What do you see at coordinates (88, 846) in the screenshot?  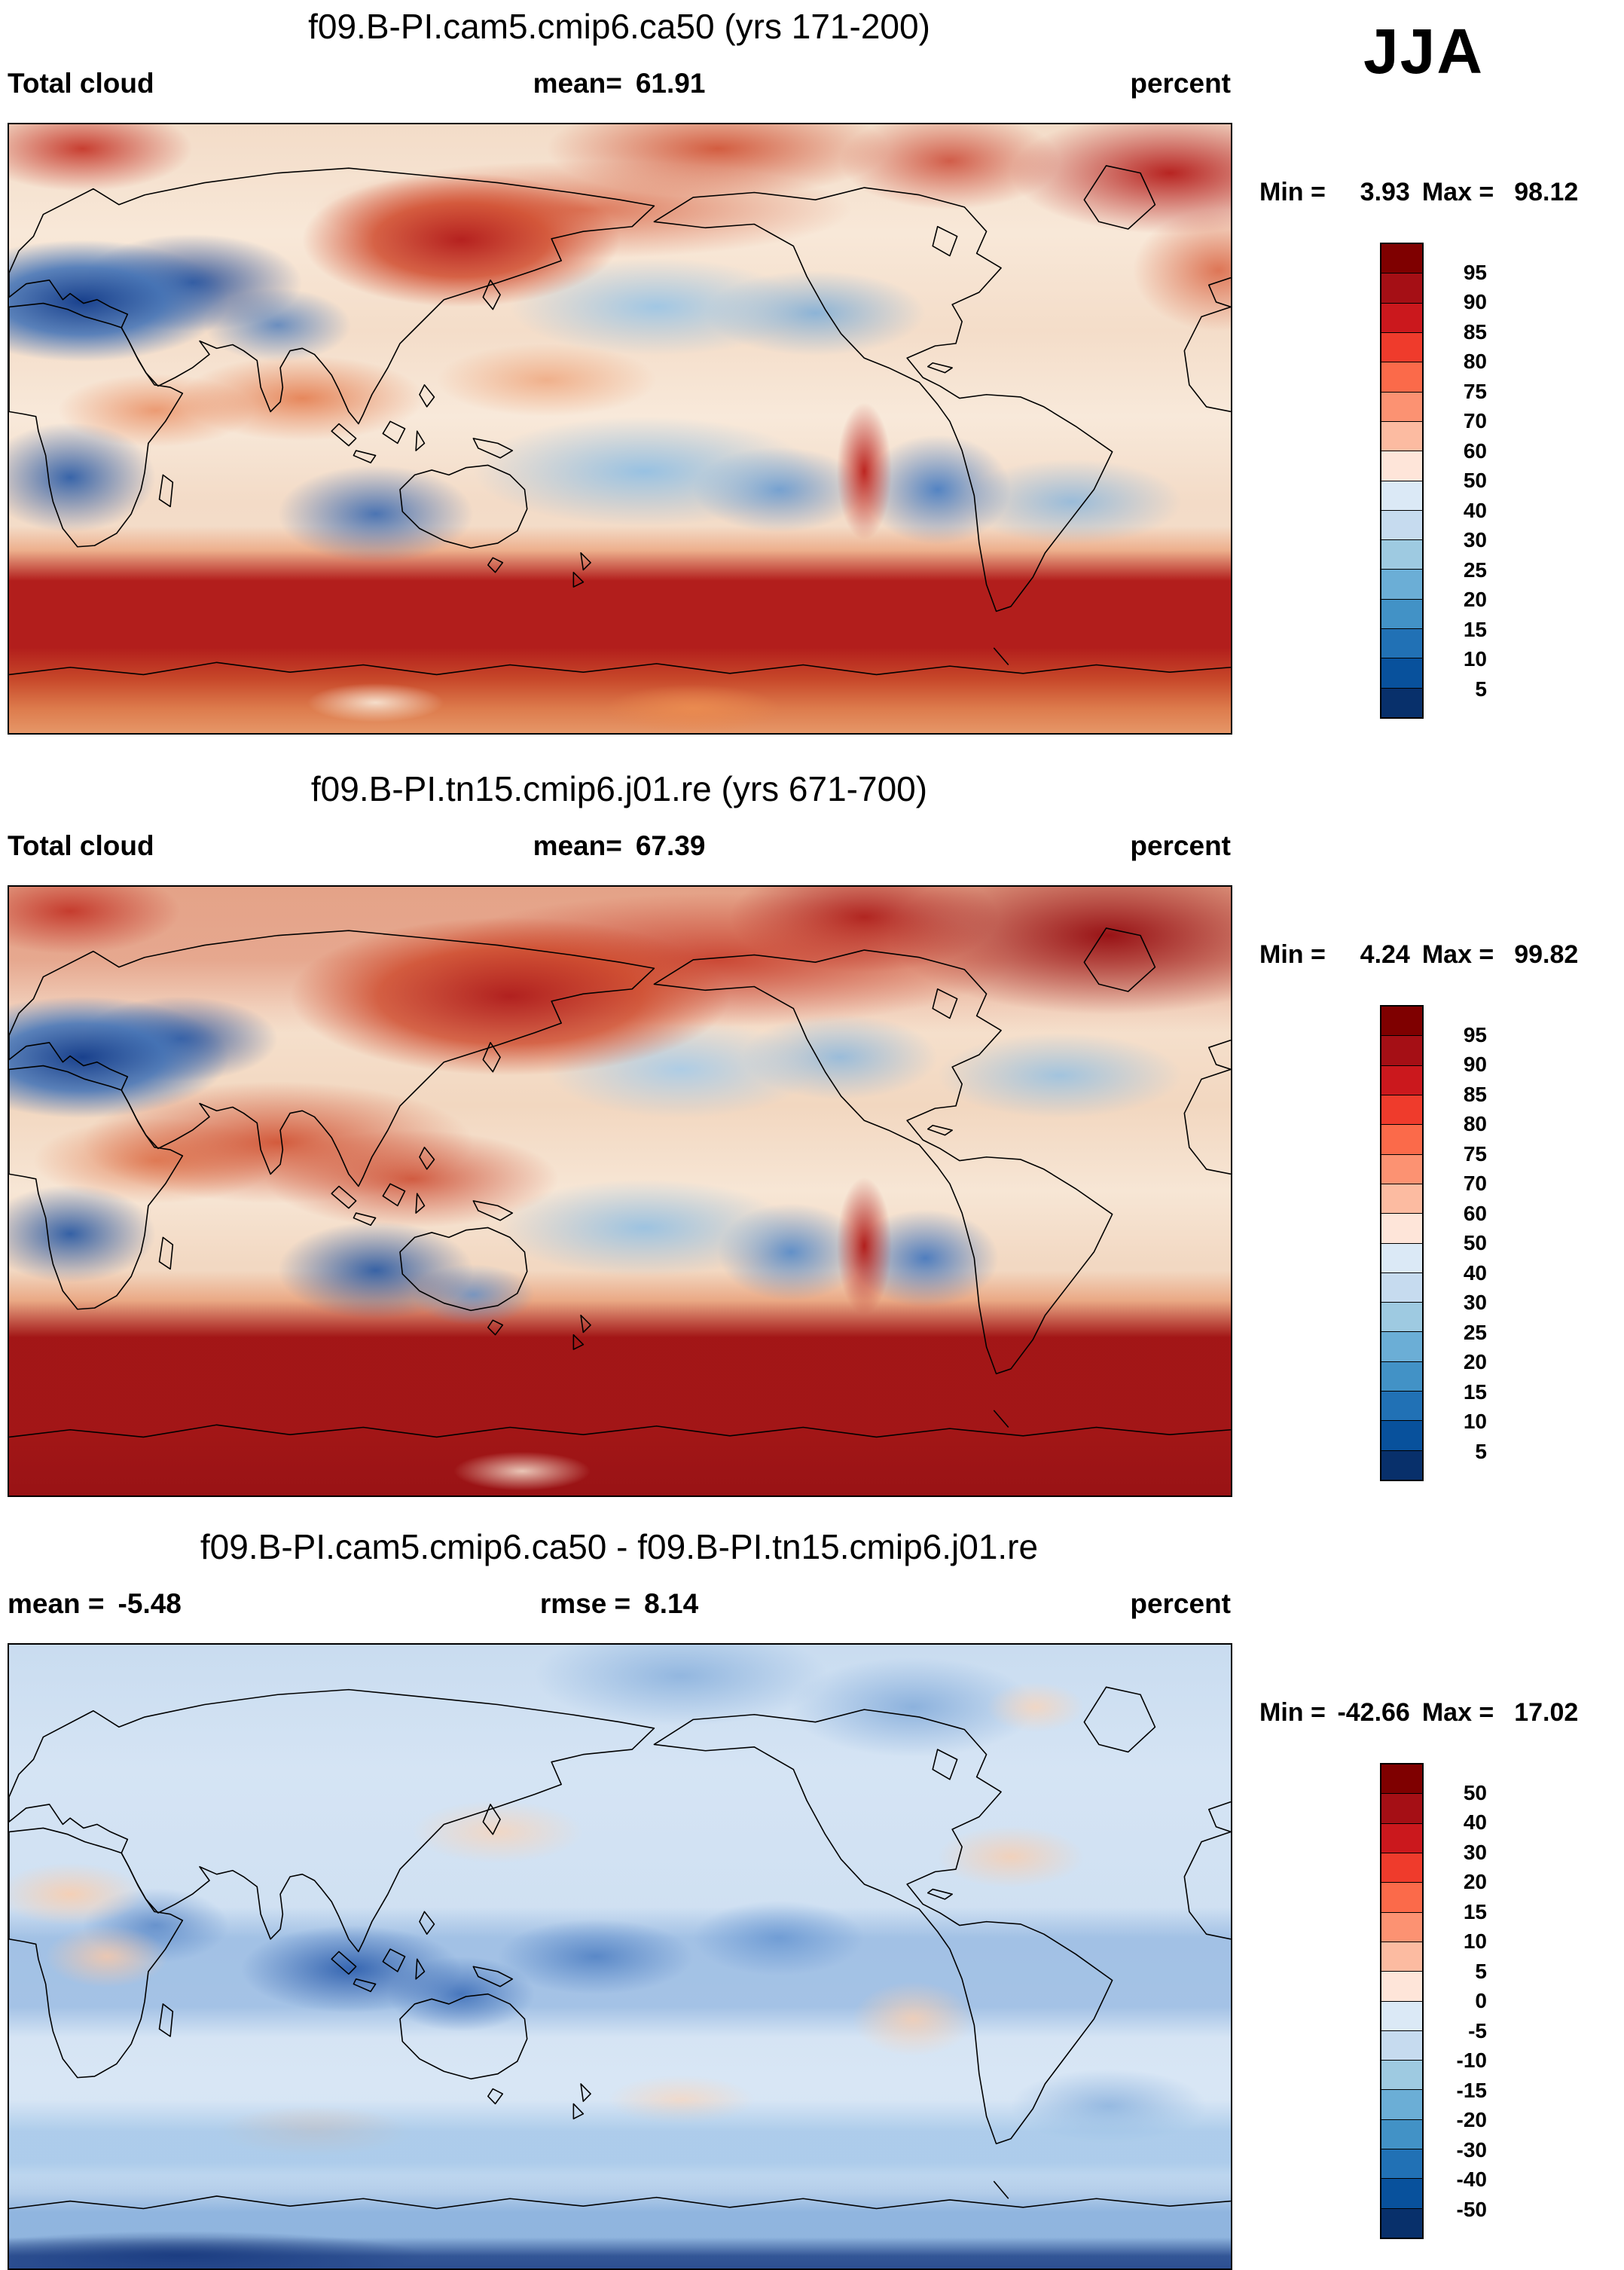 I see `field-label: Total cloud` at bounding box center [88, 846].